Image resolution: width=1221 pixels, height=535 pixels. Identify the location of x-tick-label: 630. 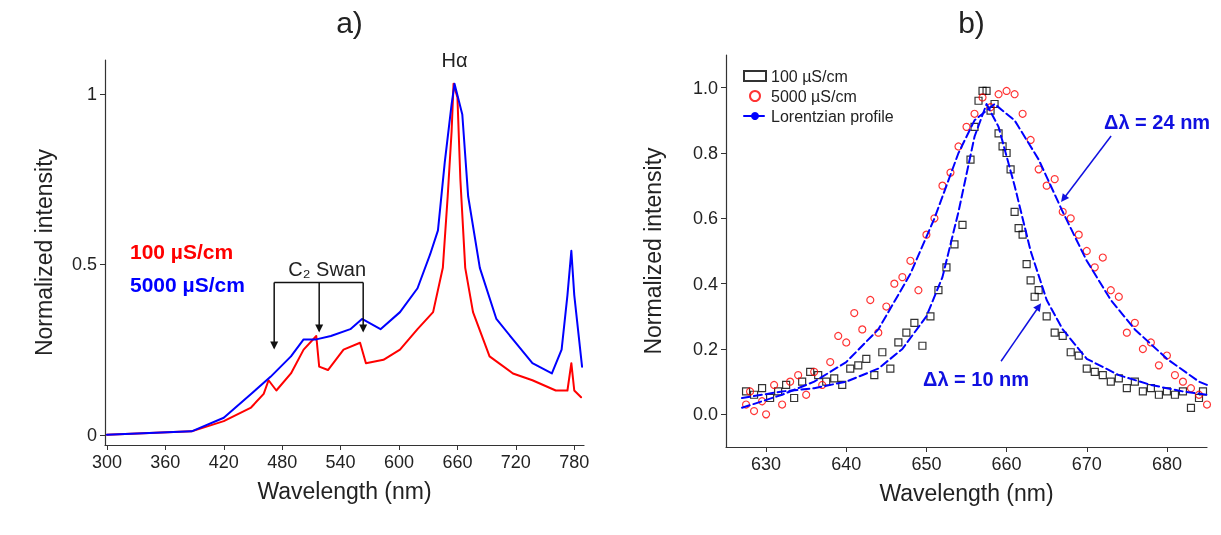
(766, 464).